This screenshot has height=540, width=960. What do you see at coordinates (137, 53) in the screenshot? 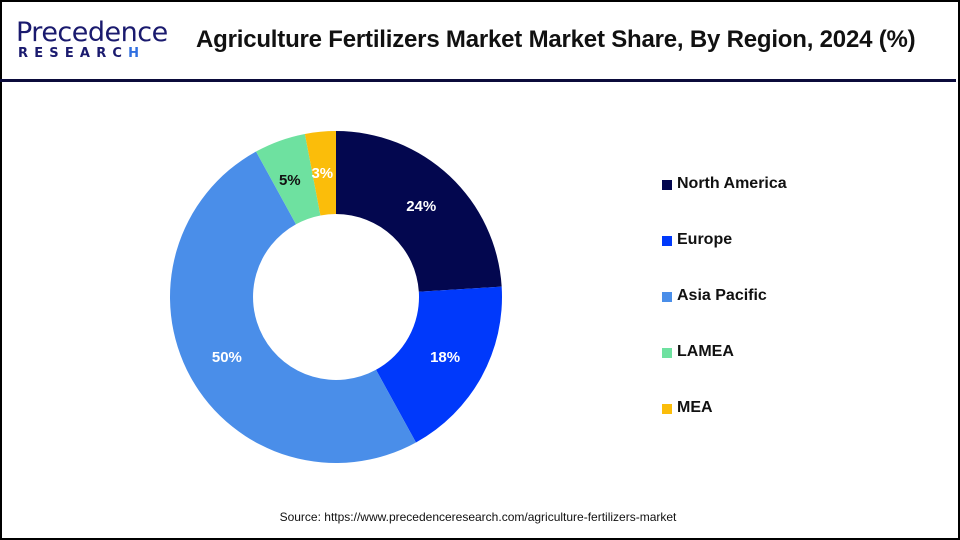
I see `logo-subtitle-h: H` at bounding box center [137, 53].